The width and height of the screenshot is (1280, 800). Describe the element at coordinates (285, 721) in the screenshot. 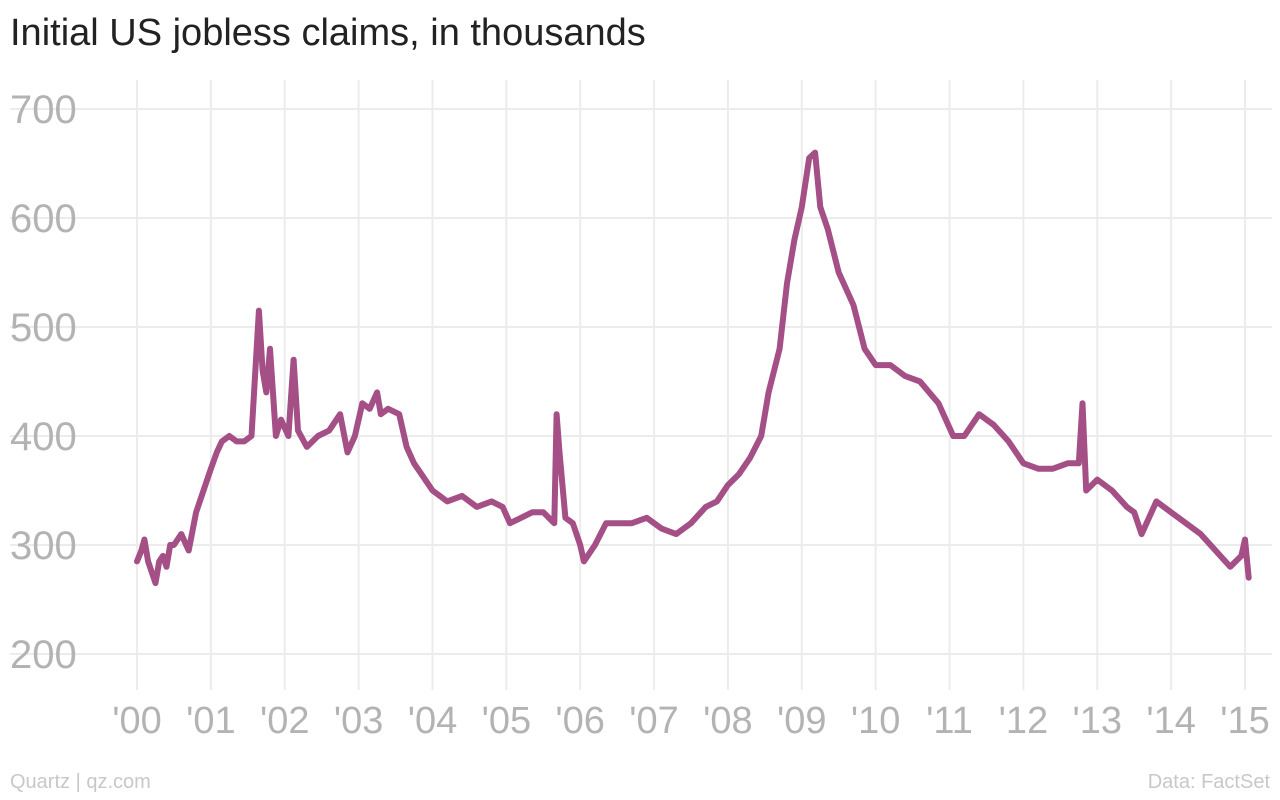

I see `x-tick-label: '02` at that location.